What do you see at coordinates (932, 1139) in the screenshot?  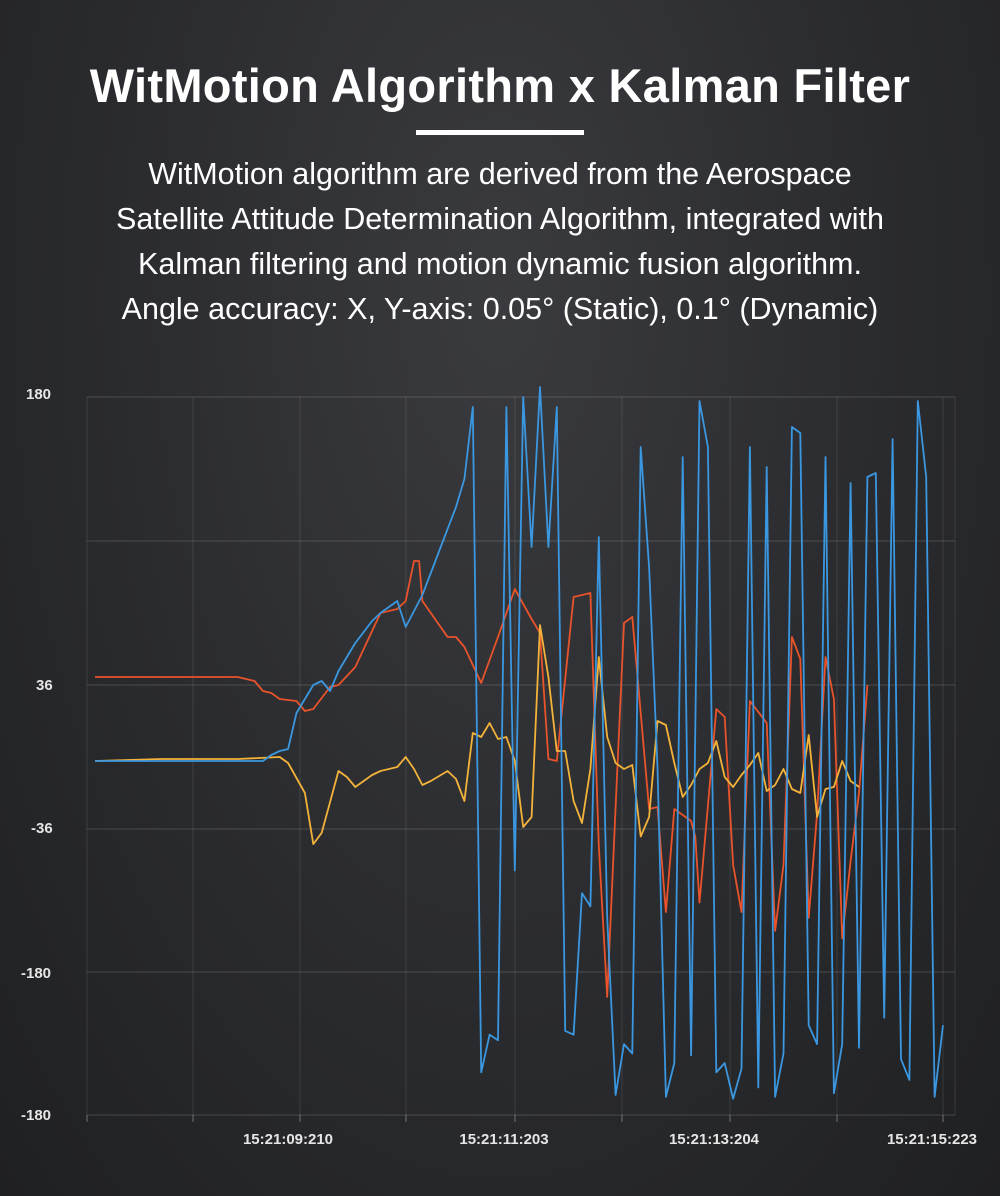 I see `x-tick-label: 15:21:15:223` at bounding box center [932, 1139].